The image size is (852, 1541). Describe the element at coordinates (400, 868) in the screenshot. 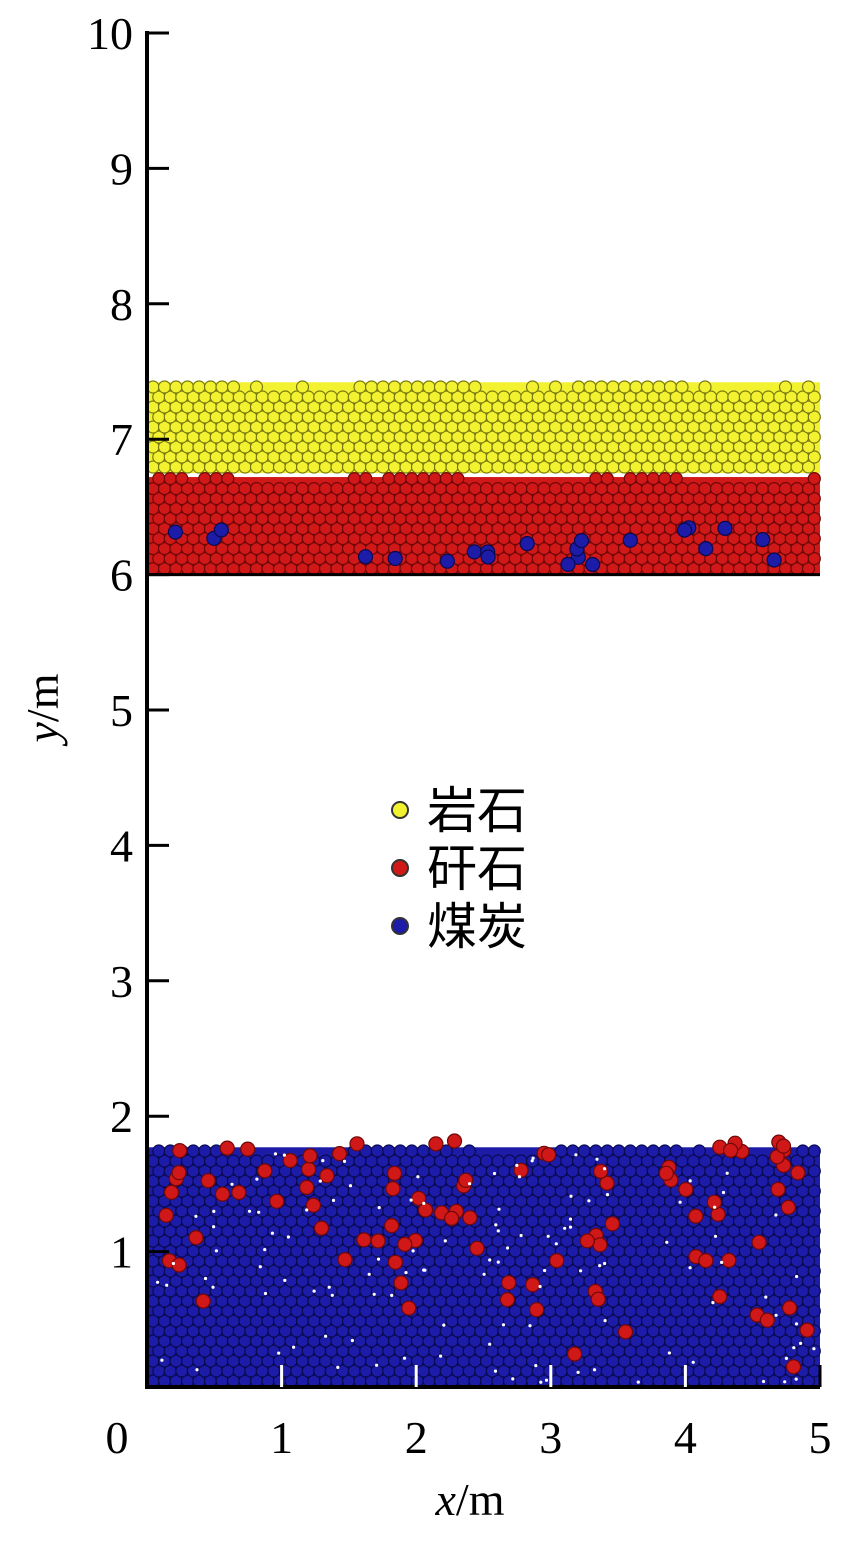

I see `legend-marker-gangue` at that location.